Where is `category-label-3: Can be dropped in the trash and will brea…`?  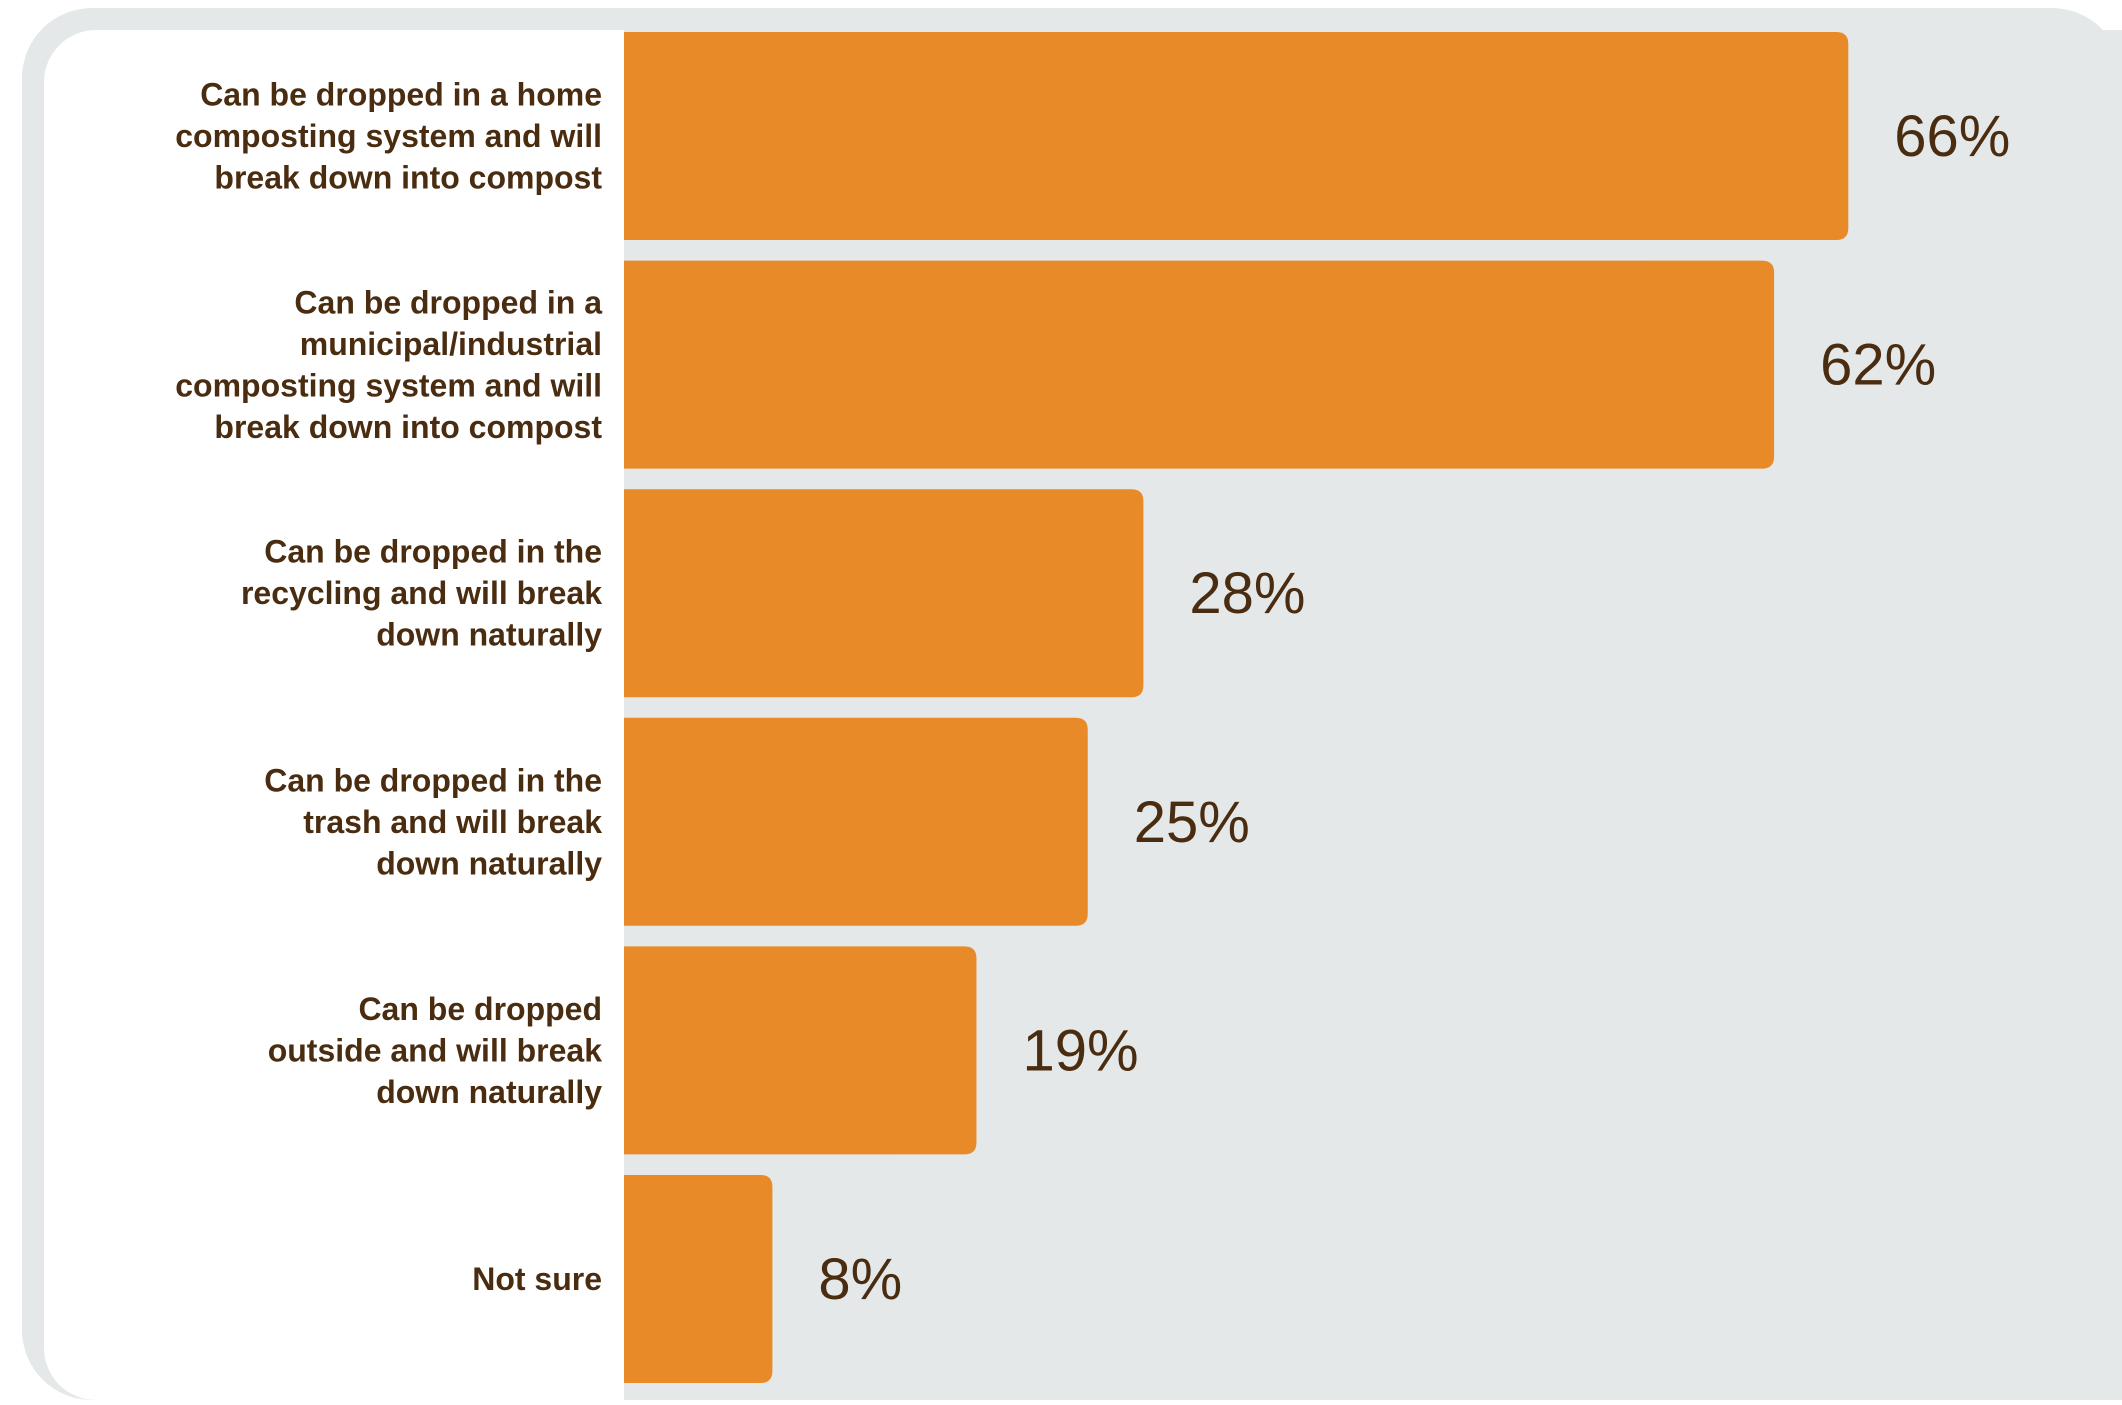 category-label-3: Can be dropped in the trash and will brea… is located at coordinates (433, 821).